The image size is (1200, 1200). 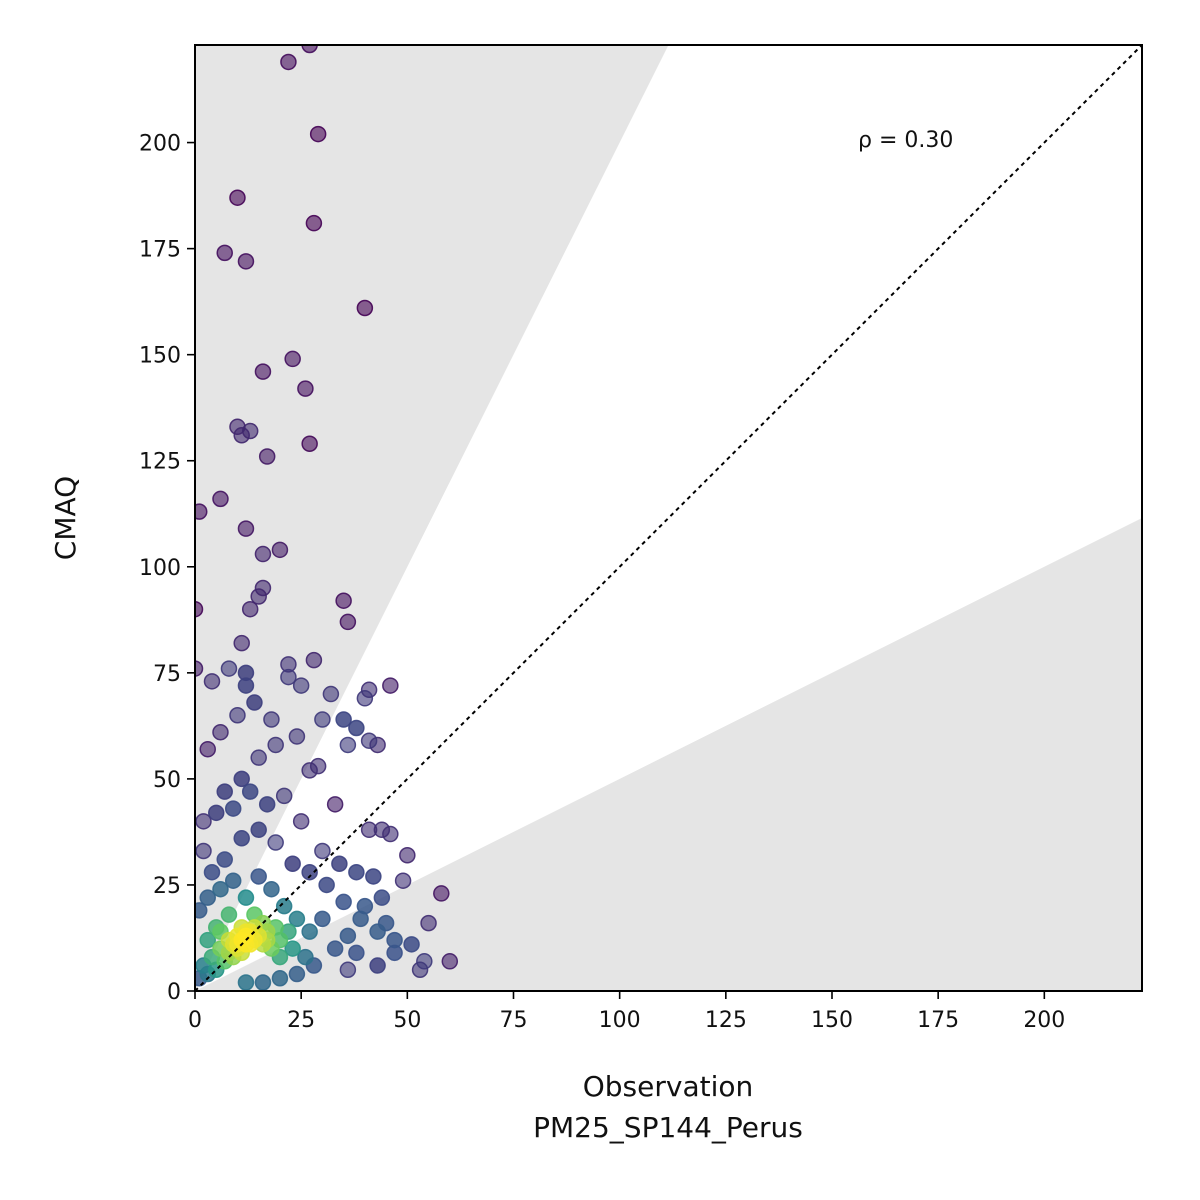 What do you see at coordinates (620, 1020) in the screenshot?
I see `x-tick-label: 100` at bounding box center [620, 1020].